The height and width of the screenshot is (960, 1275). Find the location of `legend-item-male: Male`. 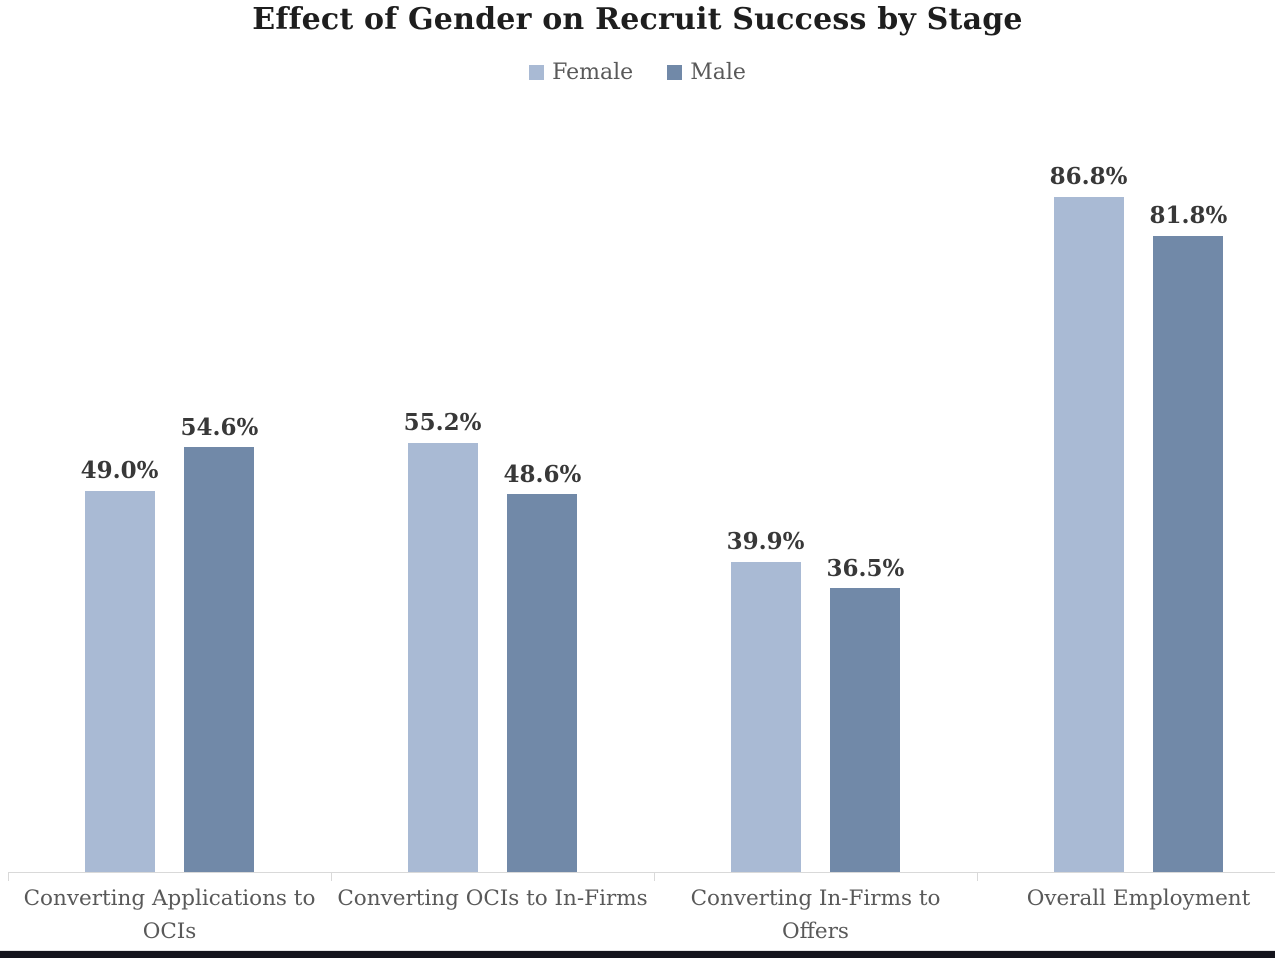

legend-item-male: Male is located at coordinates (706, 72).